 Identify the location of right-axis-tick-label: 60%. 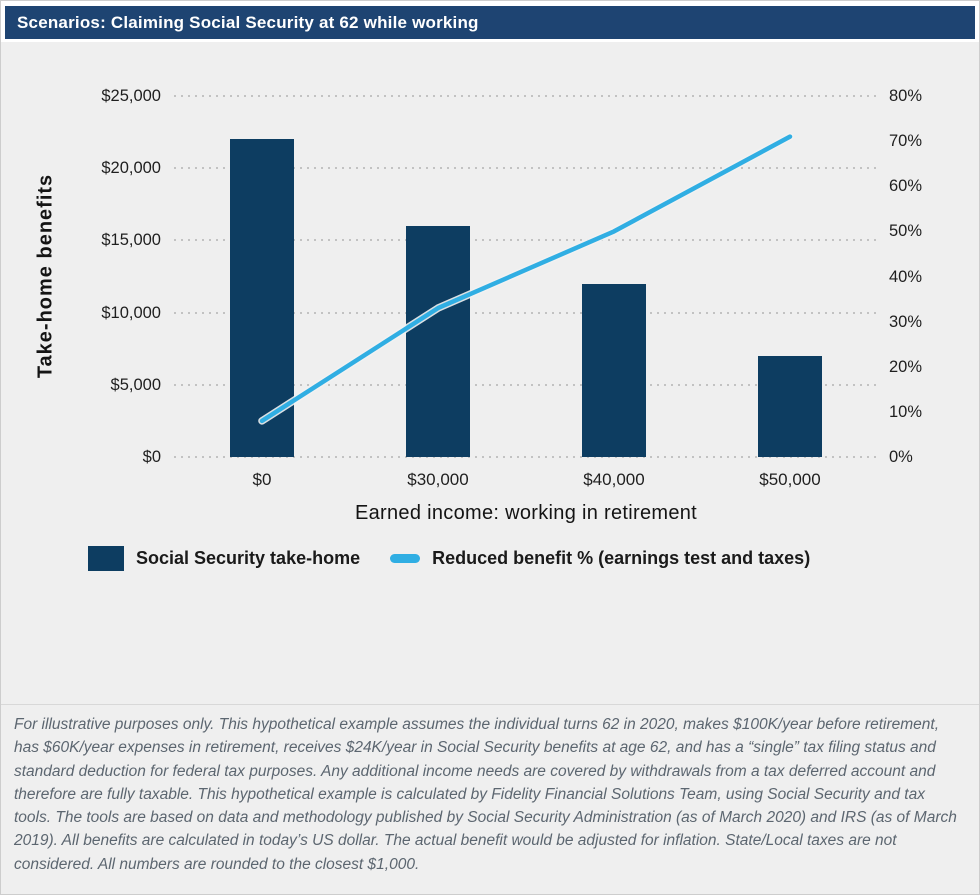
(906, 186).